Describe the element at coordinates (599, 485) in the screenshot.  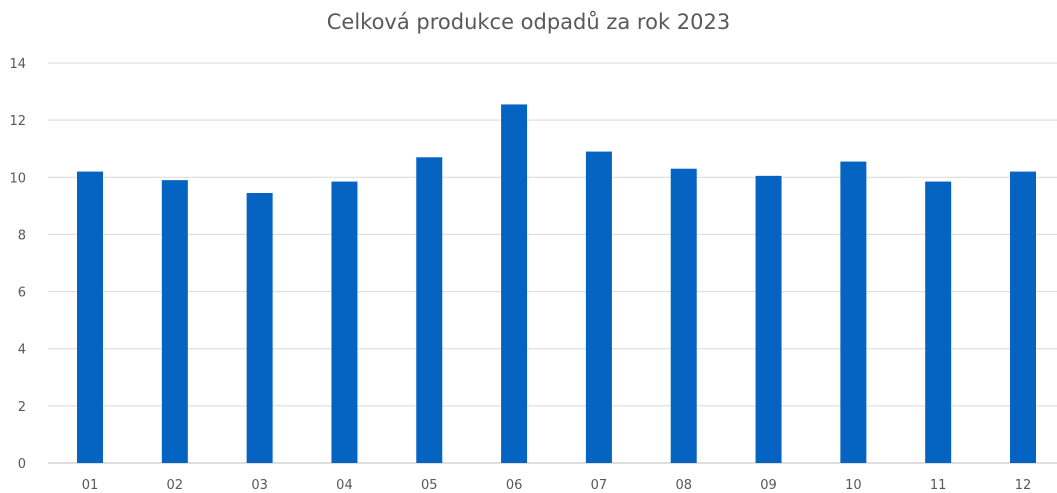
I see `x-tick-label-07: 07` at that location.